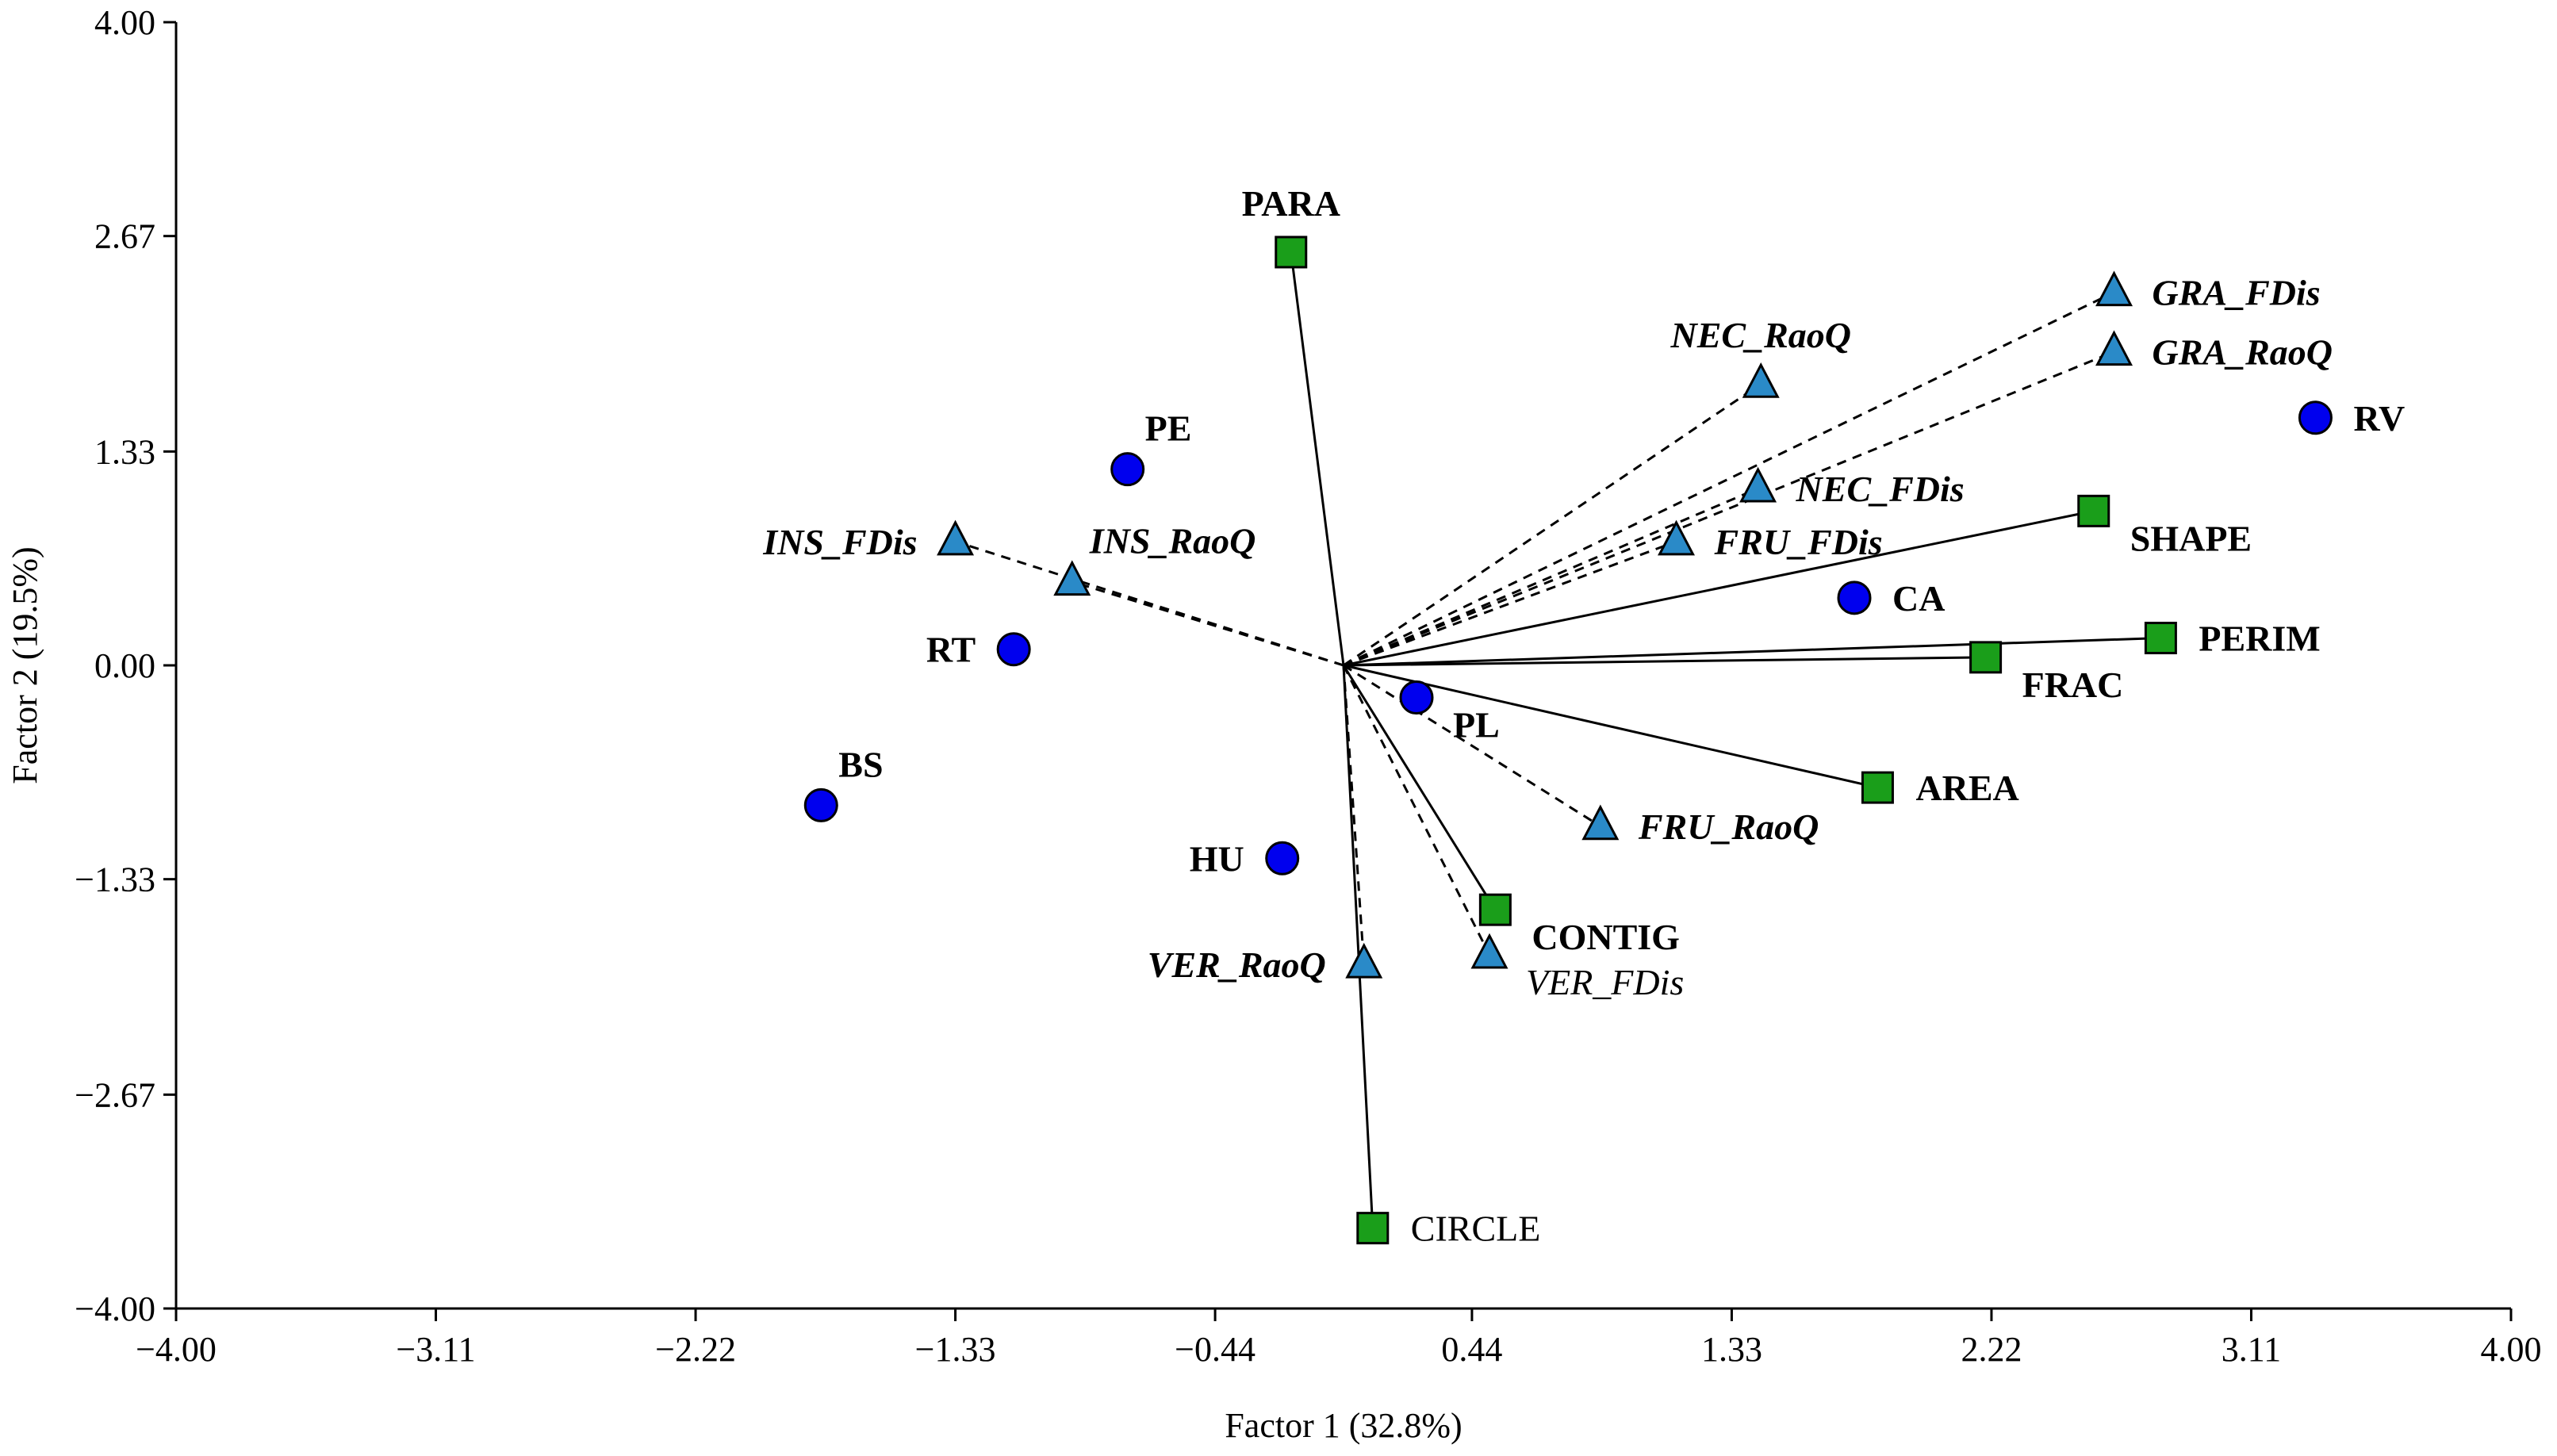  What do you see at coordinates (1168, 428) in the screenshot?
I see `label-pe: PE` at bounding box center [1168, 428].